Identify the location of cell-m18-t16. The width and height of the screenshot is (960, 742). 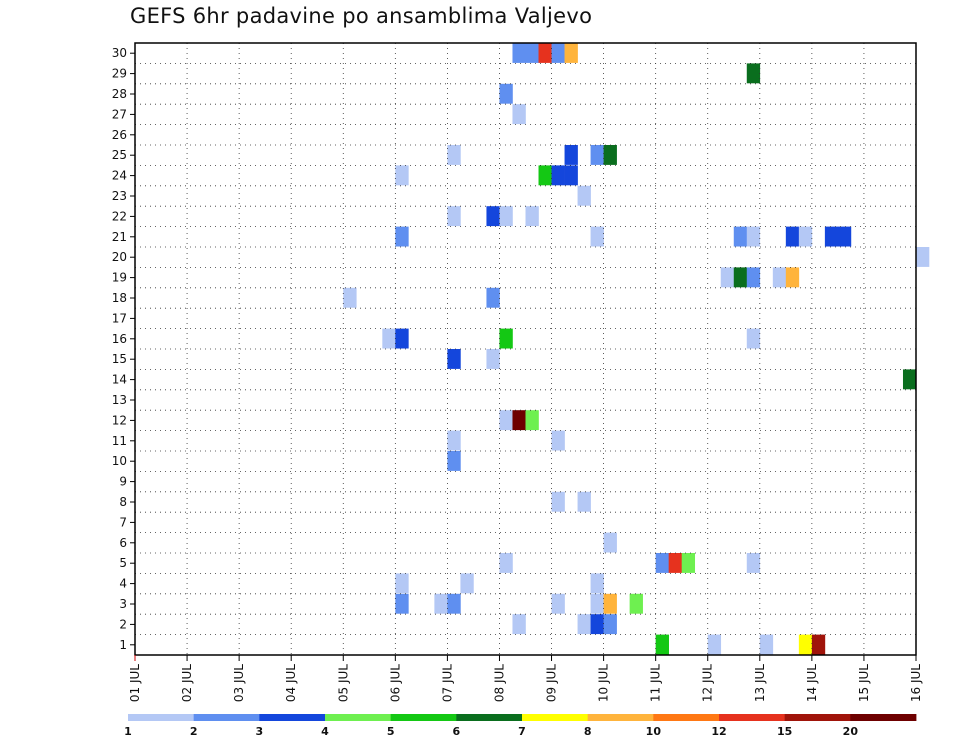
(350, 297).